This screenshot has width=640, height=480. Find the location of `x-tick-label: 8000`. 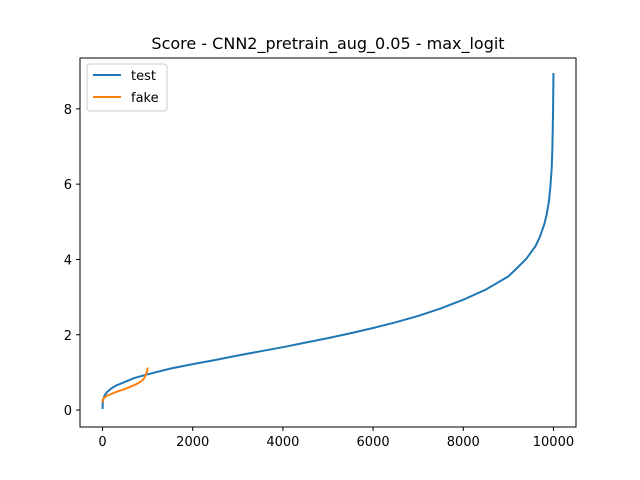

x-tick-label: 8000 is located at coordinates (463, 442).